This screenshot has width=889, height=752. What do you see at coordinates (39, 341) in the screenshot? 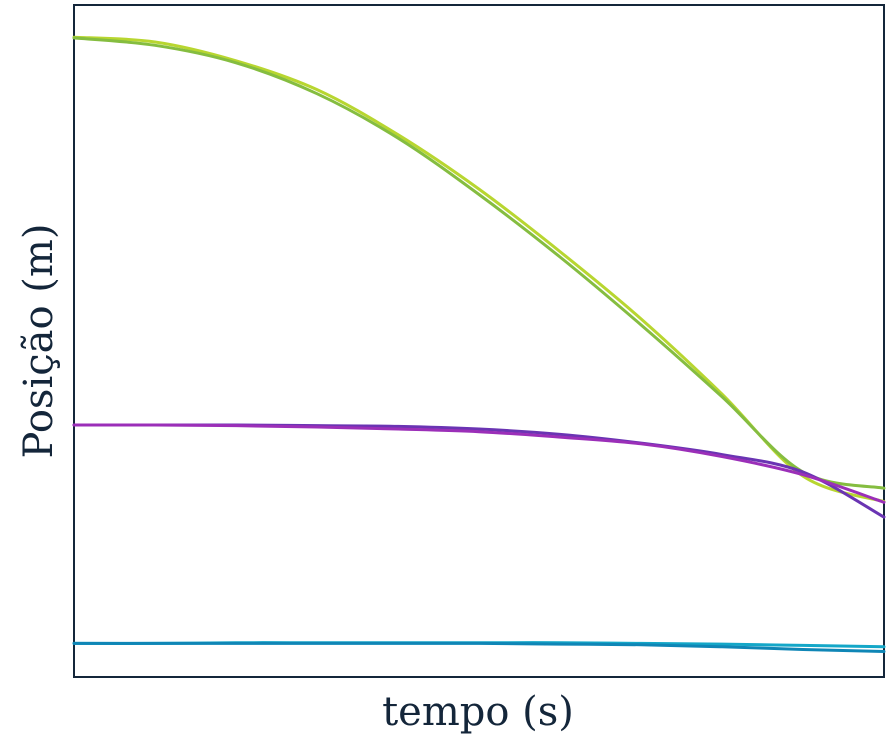
I see `y-axis-label: Posição (m)` at bounding box center [39, 341].